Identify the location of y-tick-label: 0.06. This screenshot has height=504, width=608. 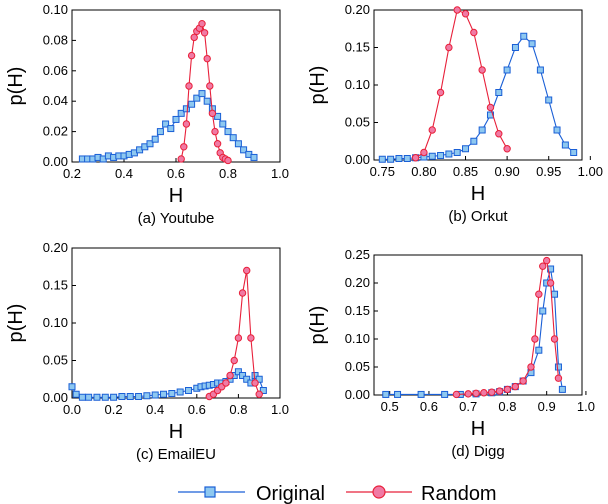
(55, 70).